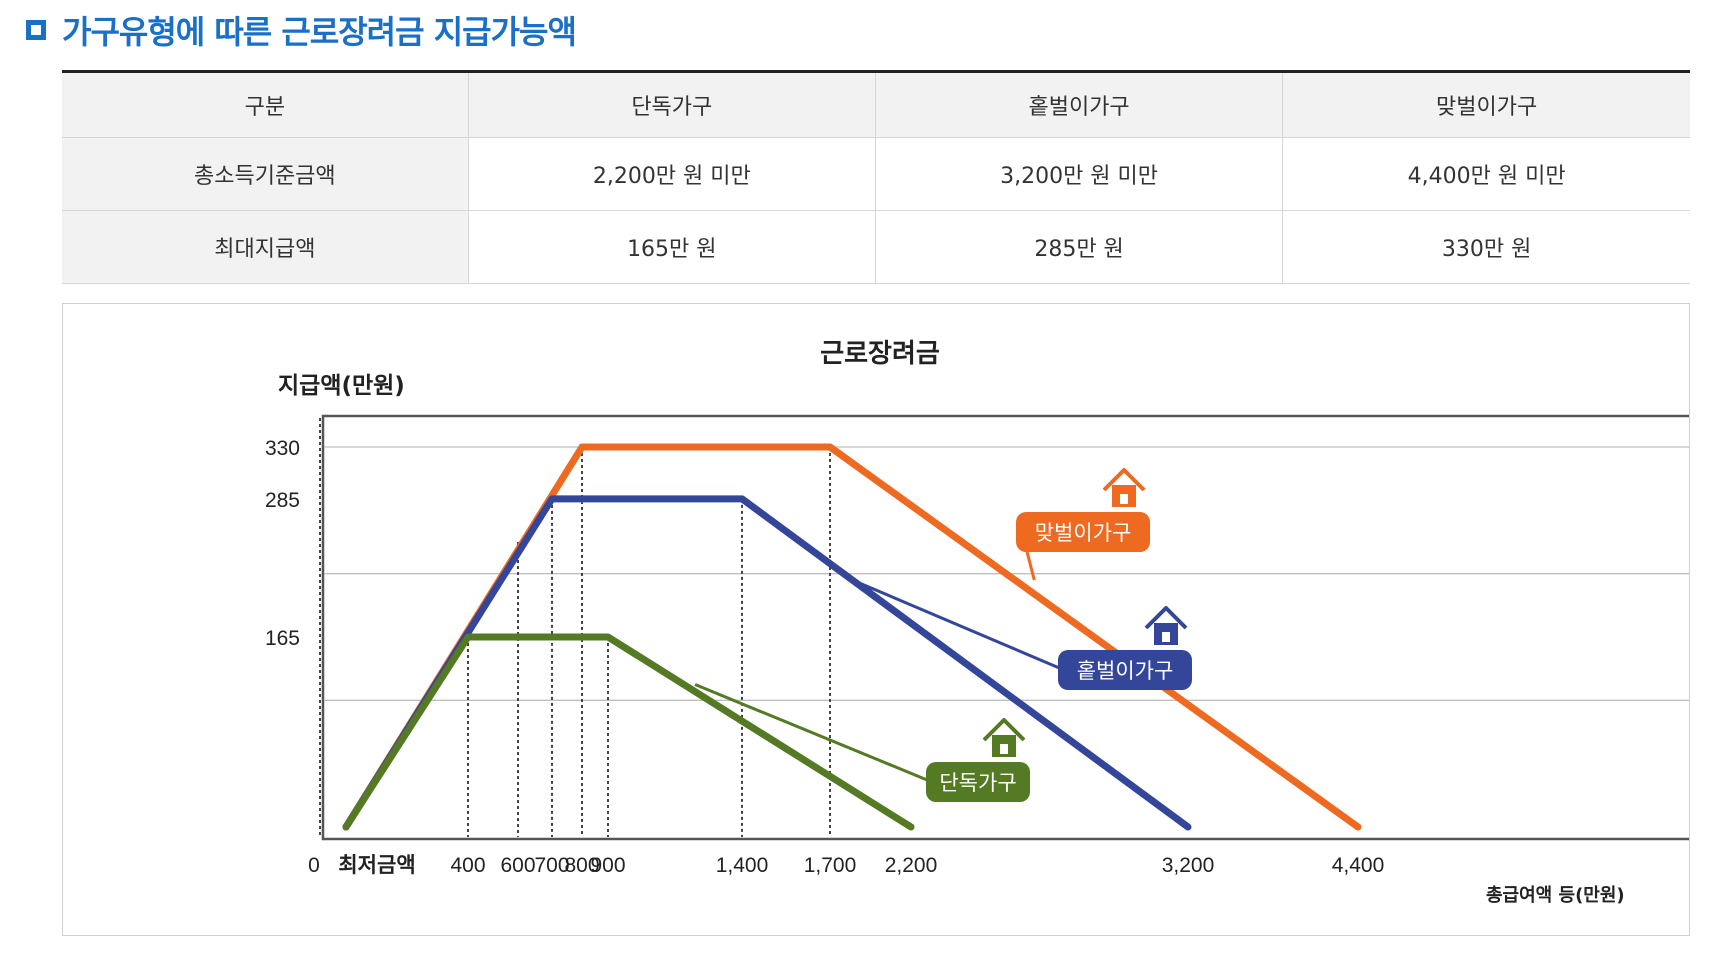  Describe the element at coordinates (1078, 247) in the screenshot. I see `table-cell: 285만 원` at that location.